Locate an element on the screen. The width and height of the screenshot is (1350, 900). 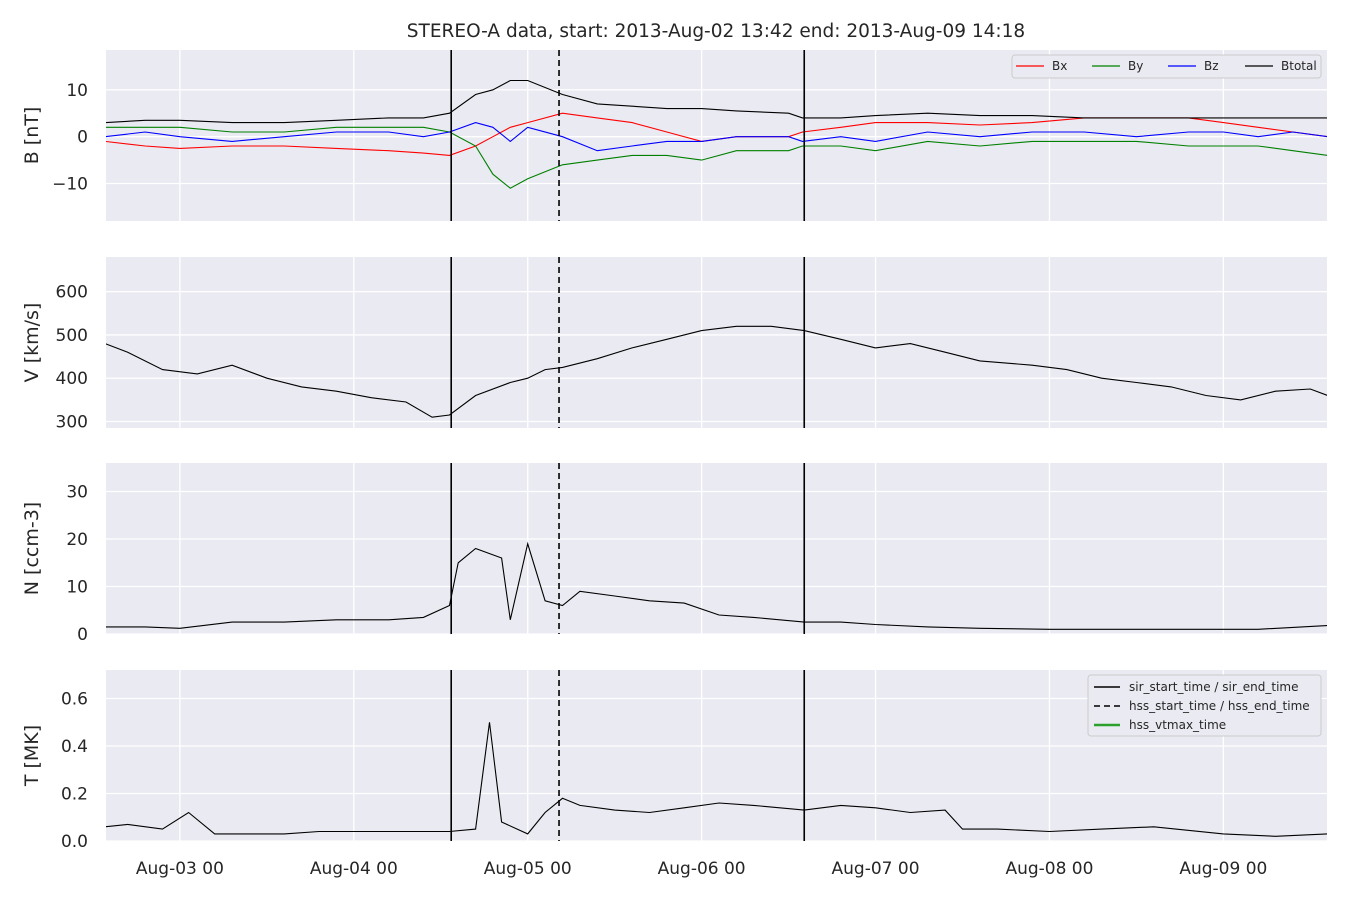
legend-label: Bx is located at coordinates (1059, 66).